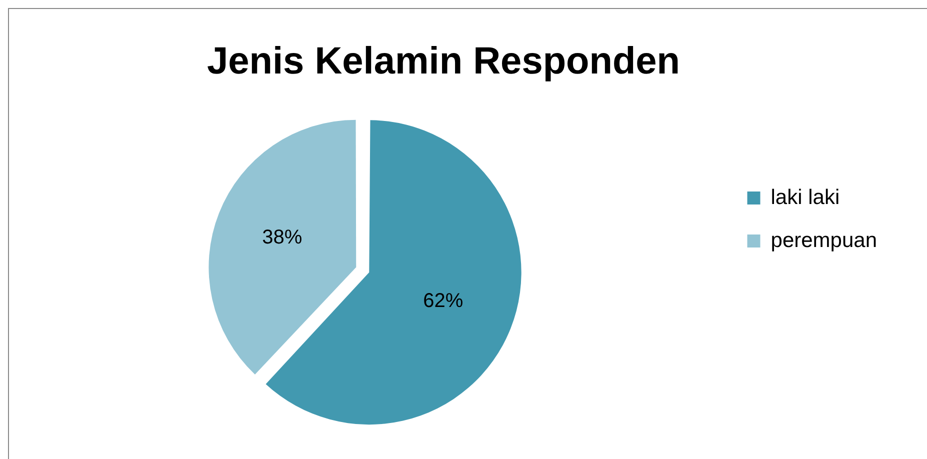  What do you see at coordinates (282, 237) in the screenshot?
I see `data-label: 38%` at bounding box center [282, 237].